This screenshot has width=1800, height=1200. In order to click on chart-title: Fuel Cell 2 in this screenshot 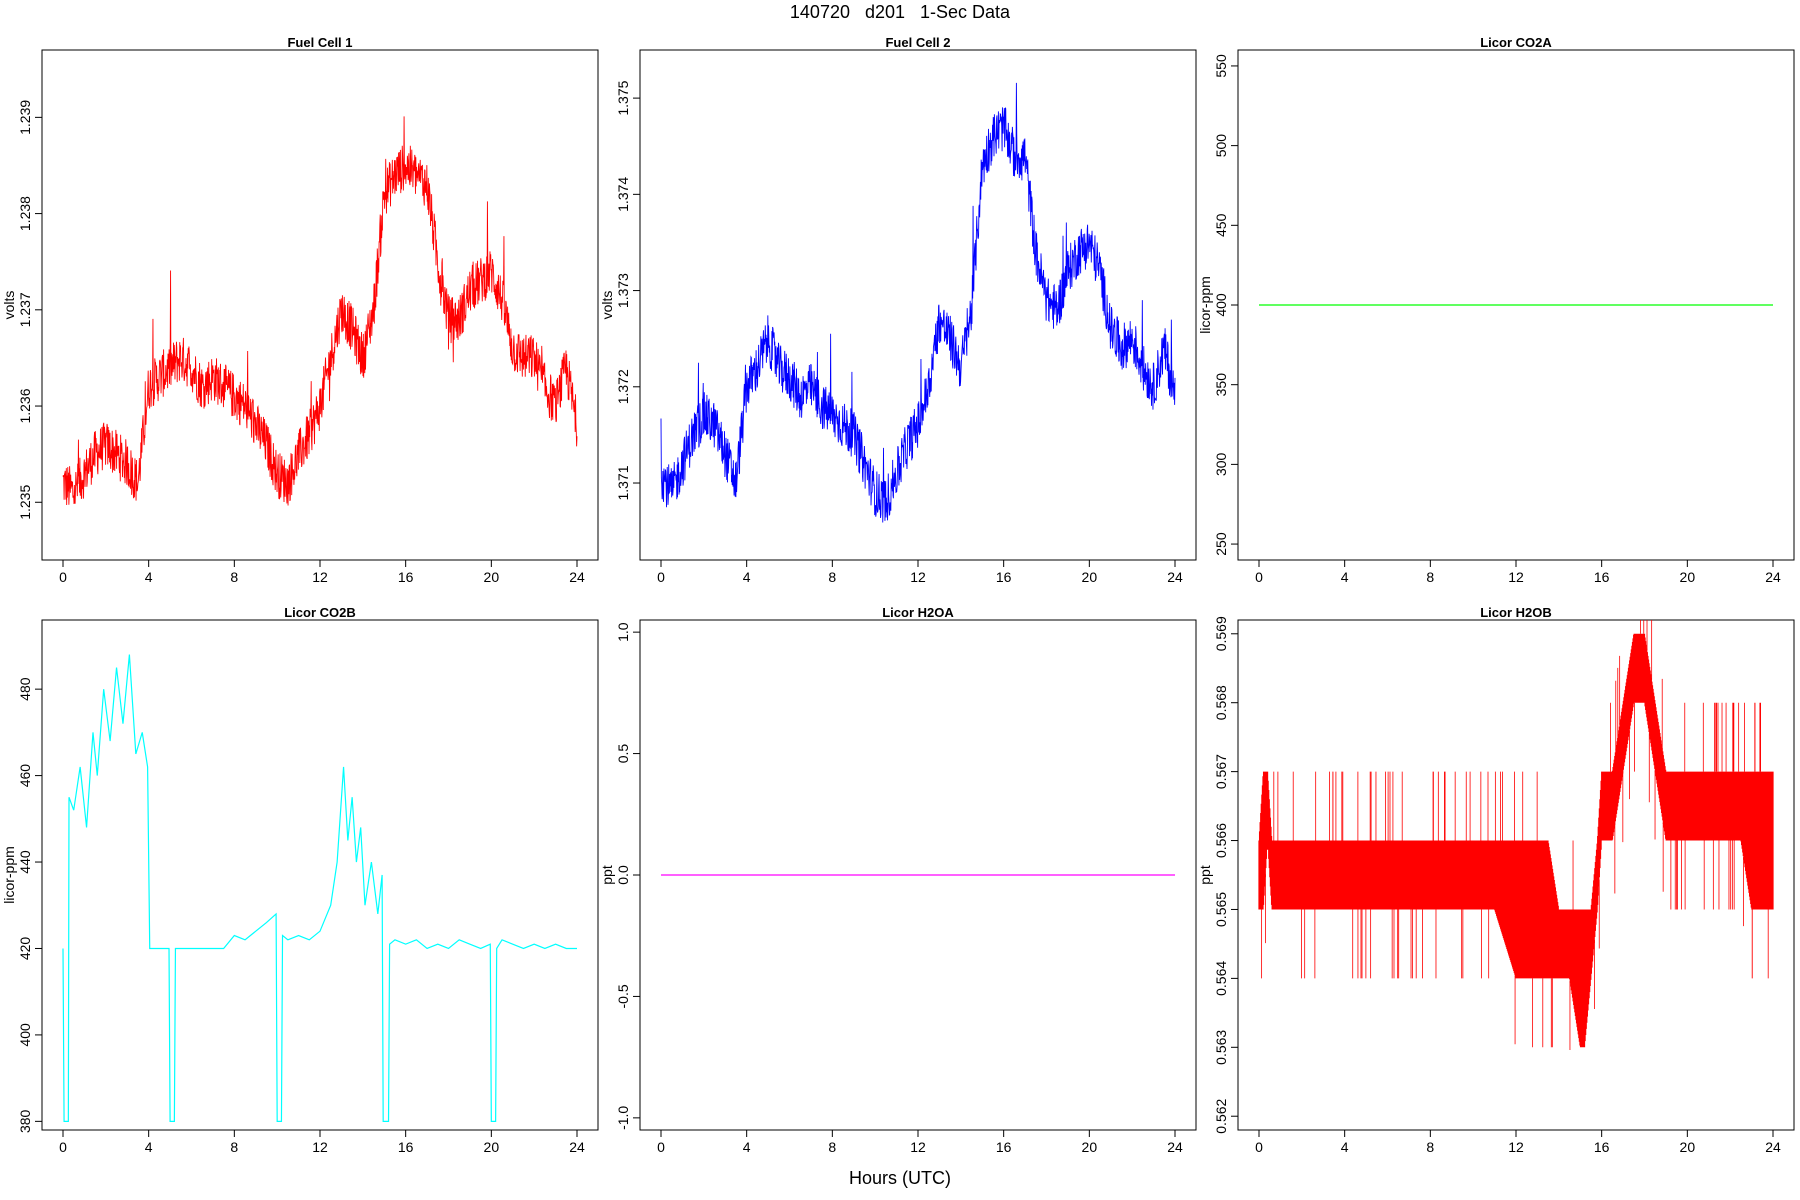, I will do `click(917, 42)`.